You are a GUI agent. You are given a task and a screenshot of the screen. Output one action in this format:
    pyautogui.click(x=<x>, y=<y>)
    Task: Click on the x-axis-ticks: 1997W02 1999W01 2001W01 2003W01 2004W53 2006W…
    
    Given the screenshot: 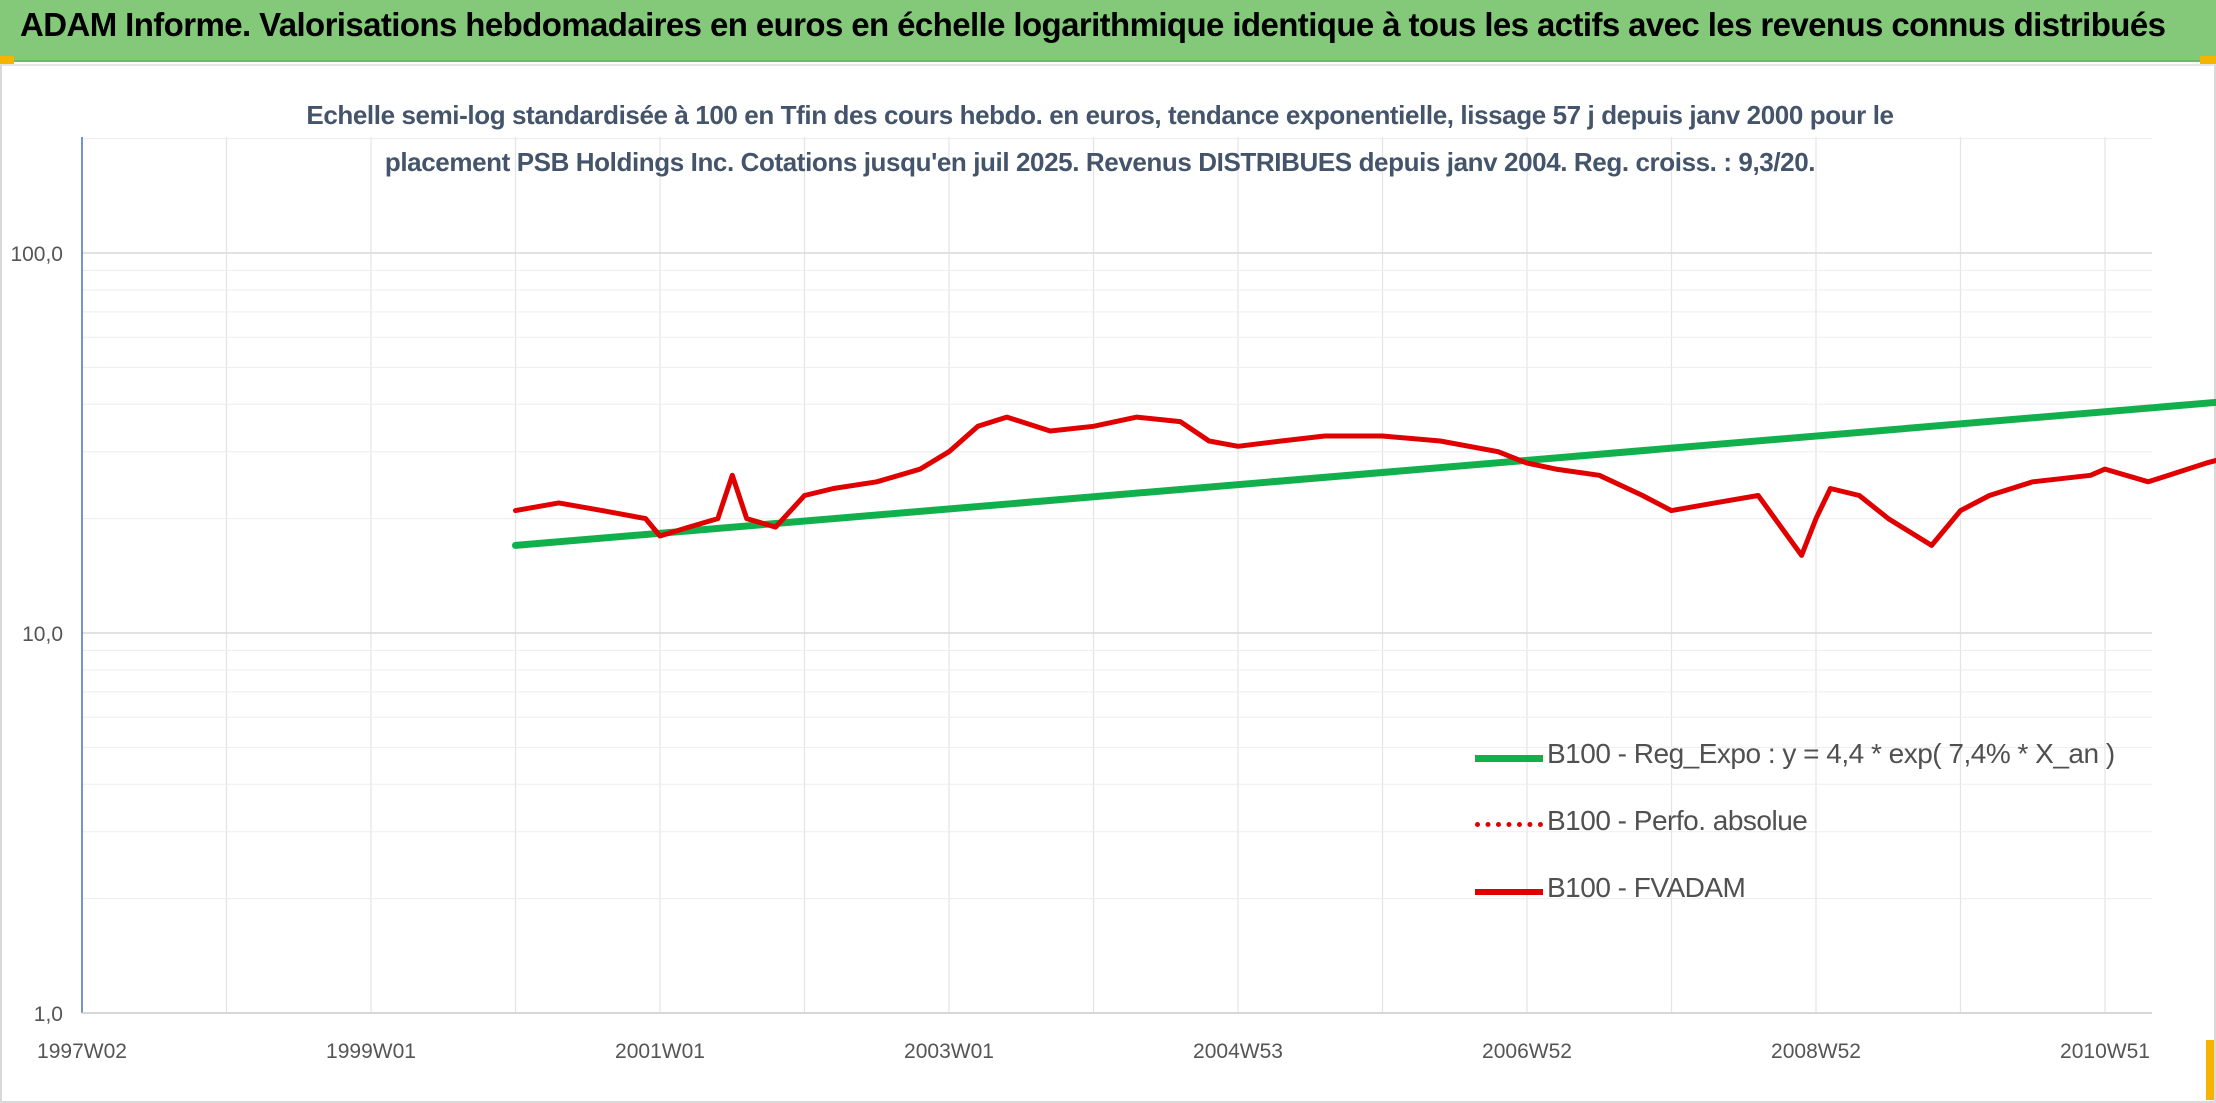 What is the action you would take?
    pyautogui.click(x=1093, y=1051)
    